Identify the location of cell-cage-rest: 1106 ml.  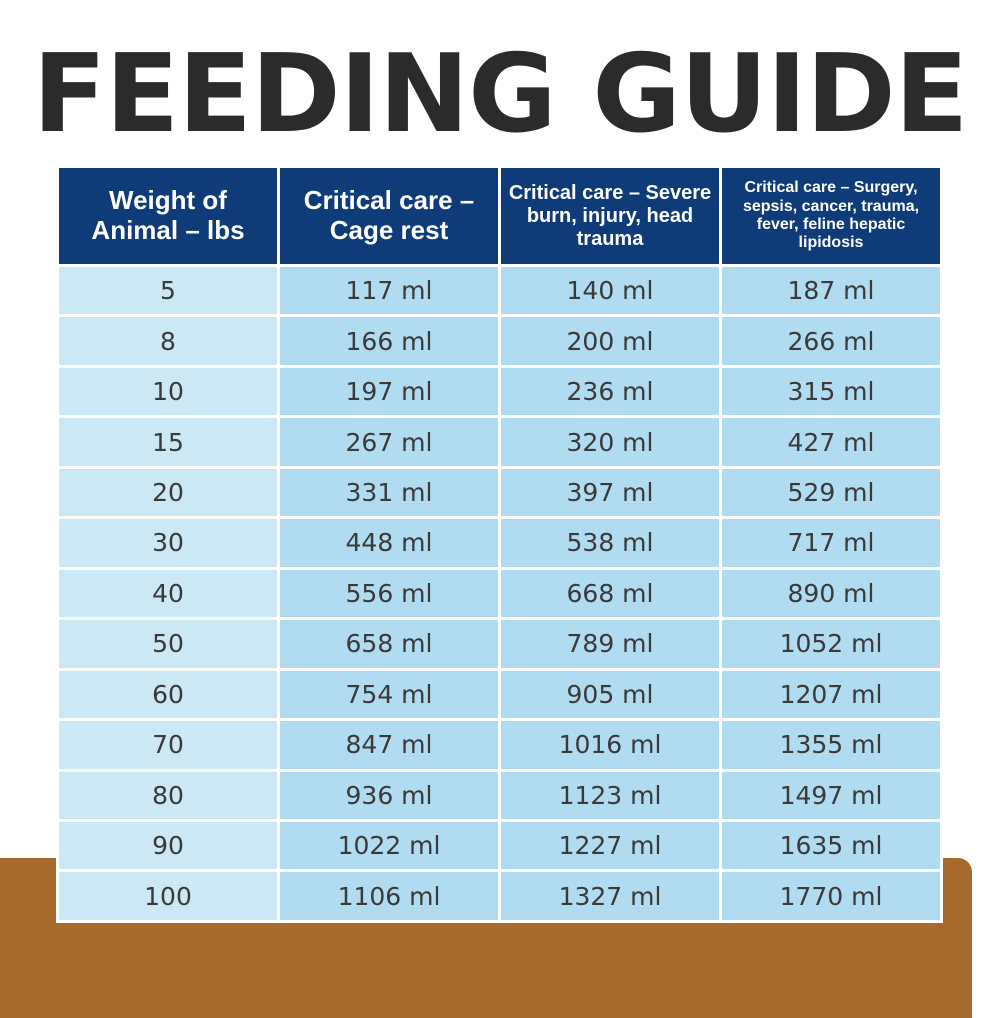
(389, 896).